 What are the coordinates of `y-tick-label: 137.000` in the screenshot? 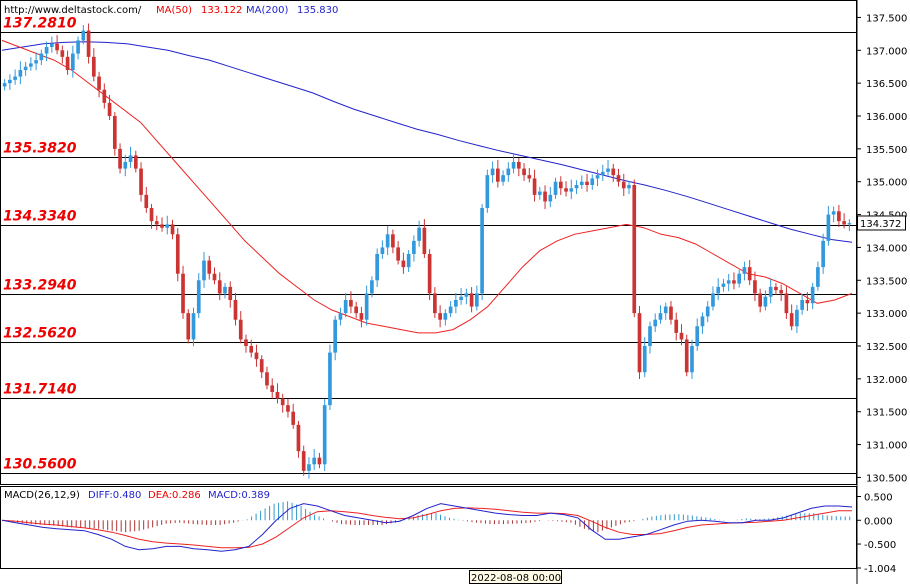 It's located at (886, 51).